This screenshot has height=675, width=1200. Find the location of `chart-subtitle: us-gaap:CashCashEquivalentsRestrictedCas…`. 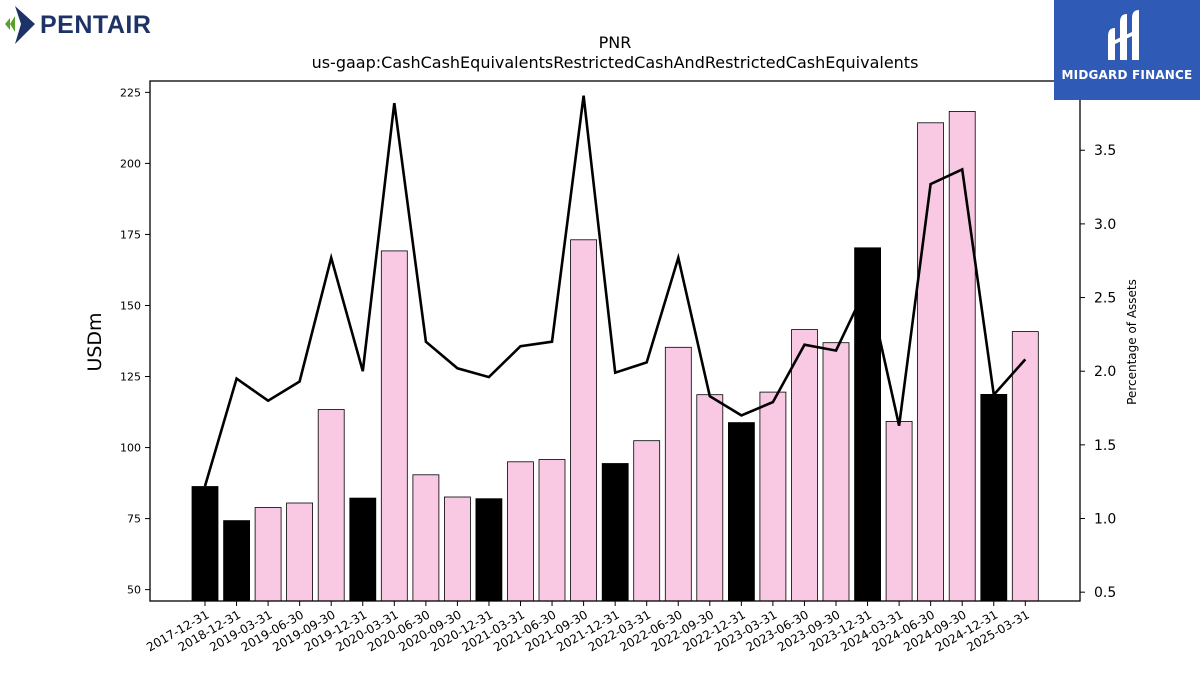

chart-subtitle: us-gaap:CashCashEquivalentsRestrictedCas… is located at coordinates (615, 62).